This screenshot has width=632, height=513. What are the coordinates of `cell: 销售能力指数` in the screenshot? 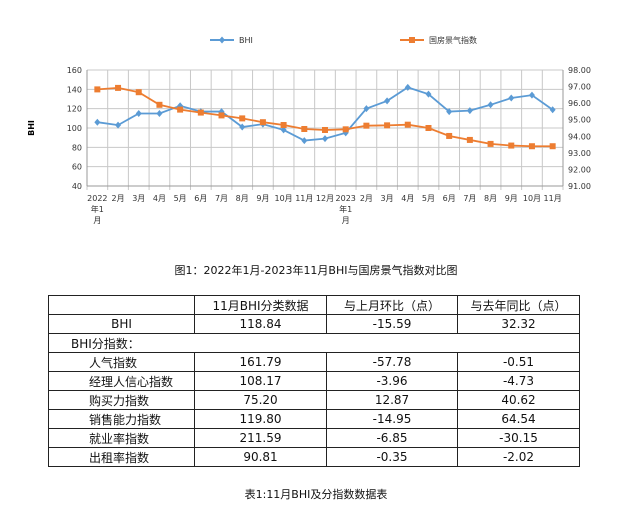 It's located at (121, 419).